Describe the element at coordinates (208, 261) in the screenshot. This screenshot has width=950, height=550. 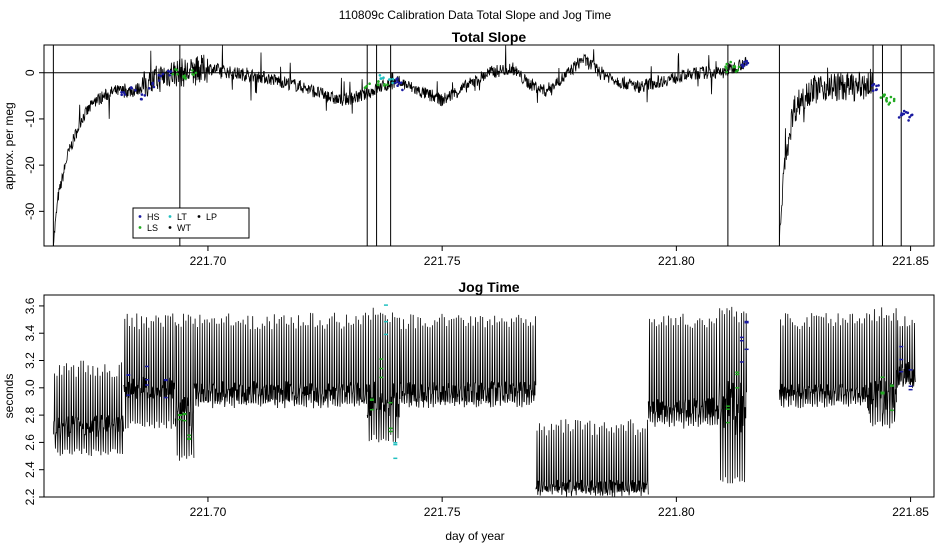
I see `total-slope-xtick-label: 221.70` at that location.